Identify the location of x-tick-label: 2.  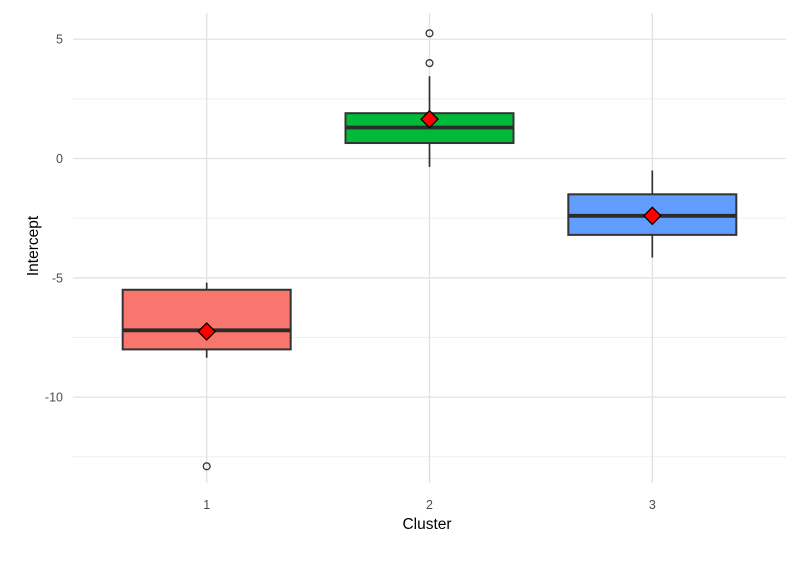
(429, 505).